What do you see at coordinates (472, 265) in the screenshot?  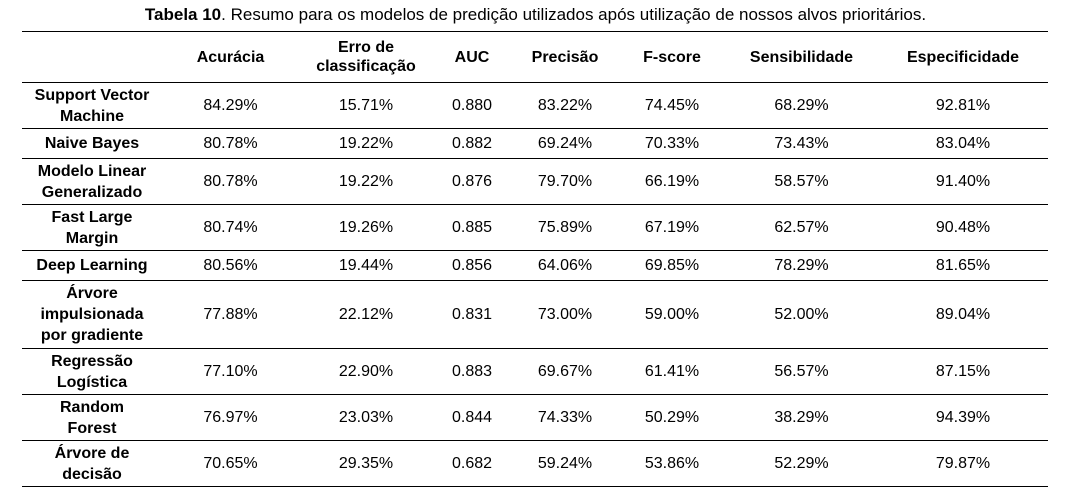 I see `cell-auc: 0.856` at bounding box center [472, 265].